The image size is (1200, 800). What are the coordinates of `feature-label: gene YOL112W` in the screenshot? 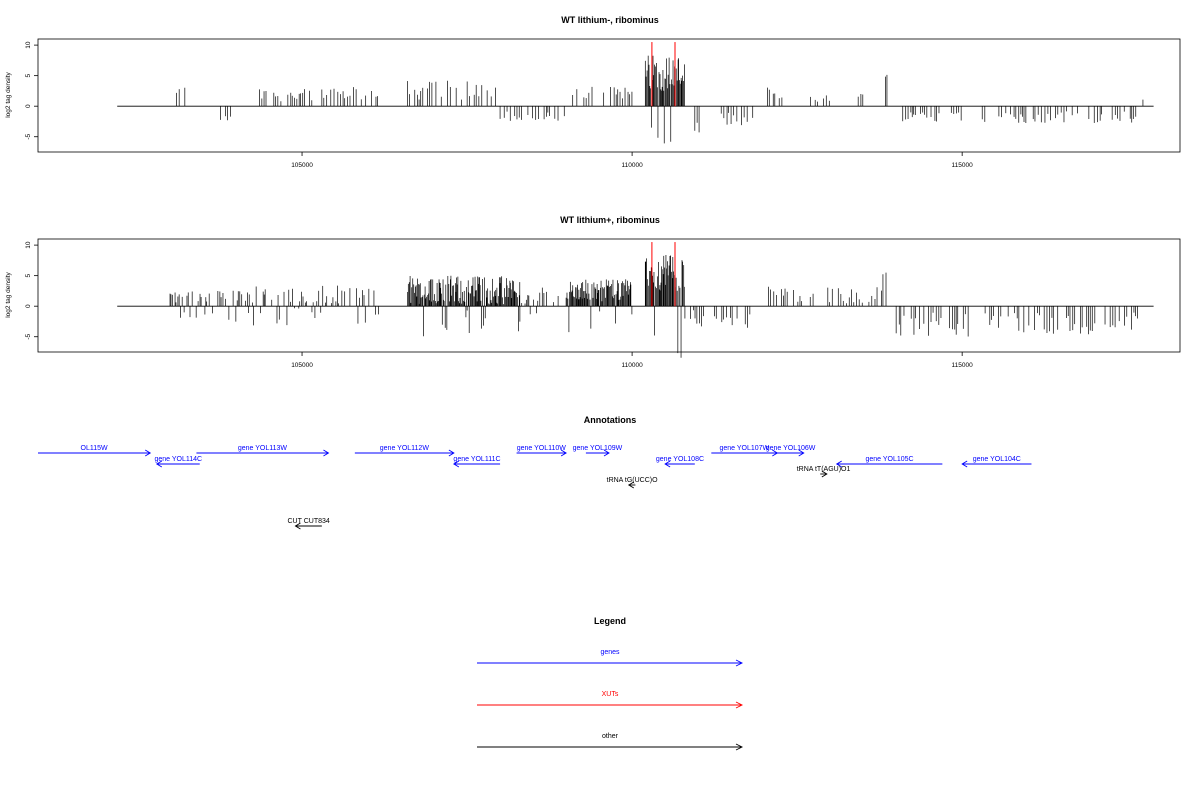 It's located at (405, 448).